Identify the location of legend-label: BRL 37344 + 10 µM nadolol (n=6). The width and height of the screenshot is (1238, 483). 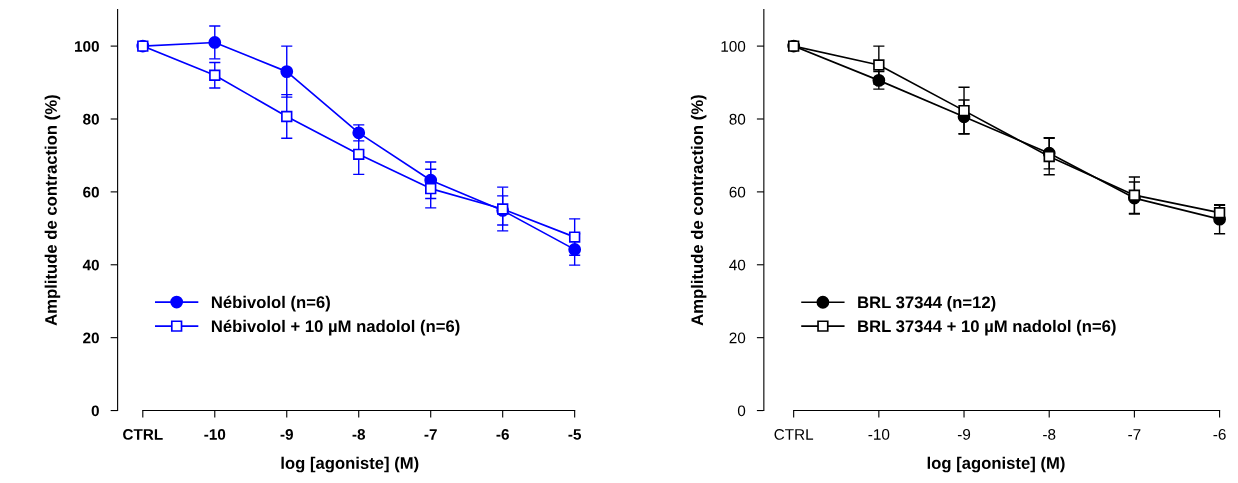
(987, 327).